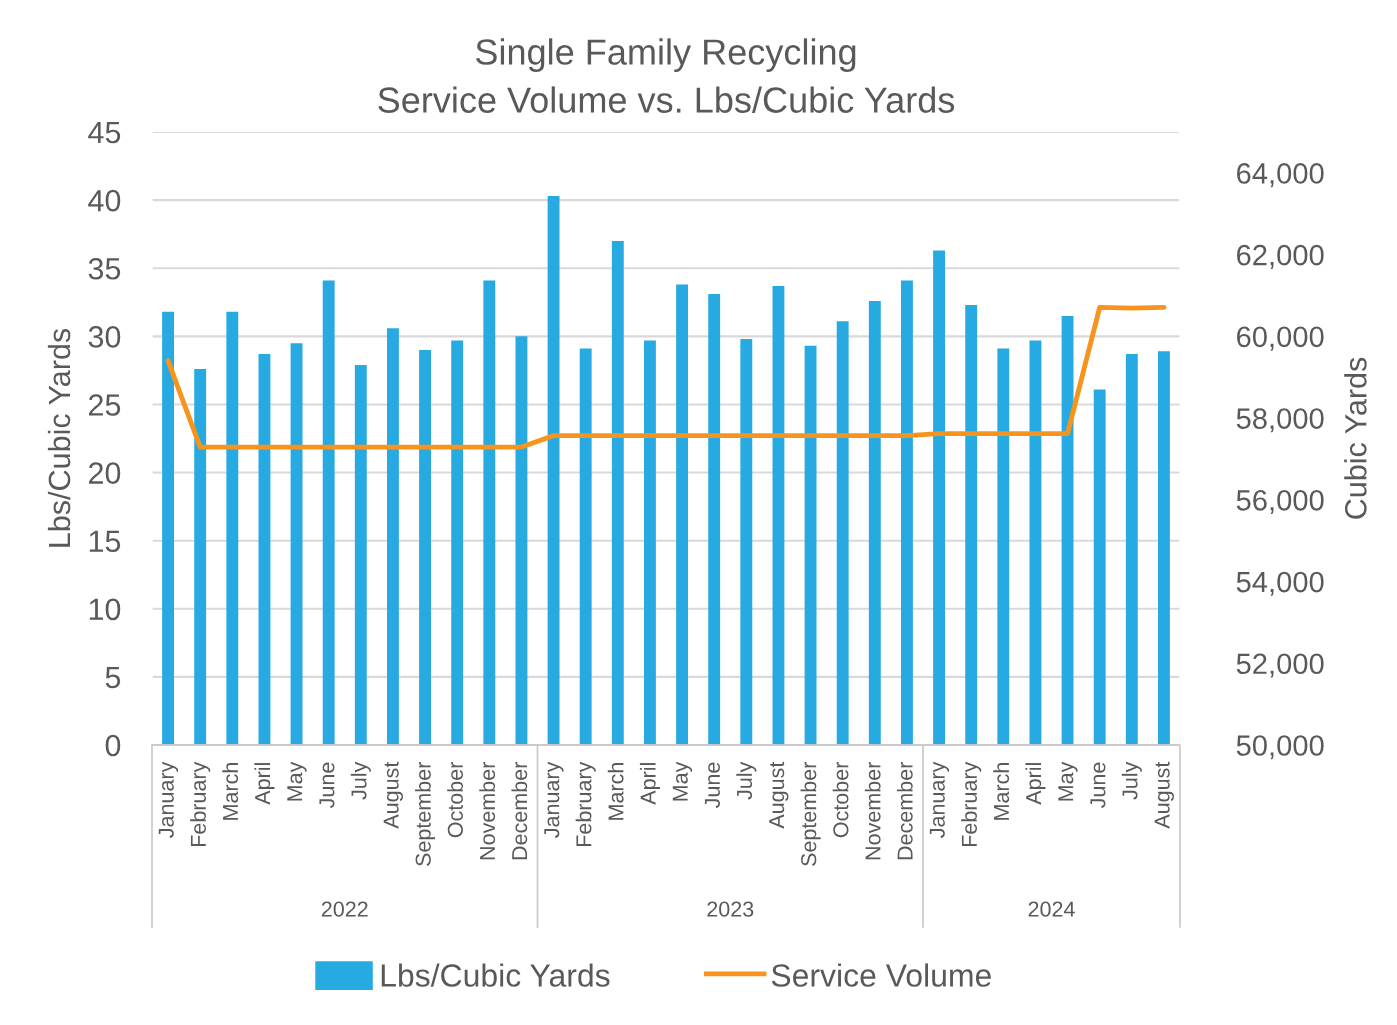 This screenshot has height=1025, width=1397. I want to click on y2-tick-label: 56,000, so click(1280, 502).